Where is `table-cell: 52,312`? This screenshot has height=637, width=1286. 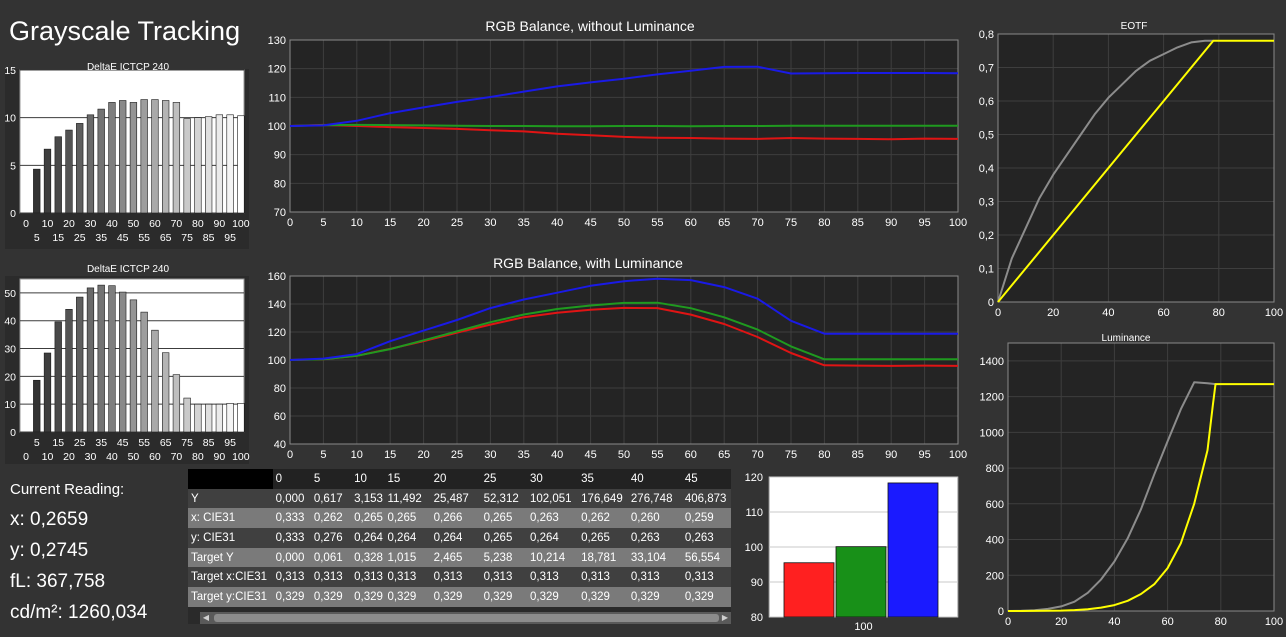
table-cell: 52,312 is located at coordinates (503, 498).